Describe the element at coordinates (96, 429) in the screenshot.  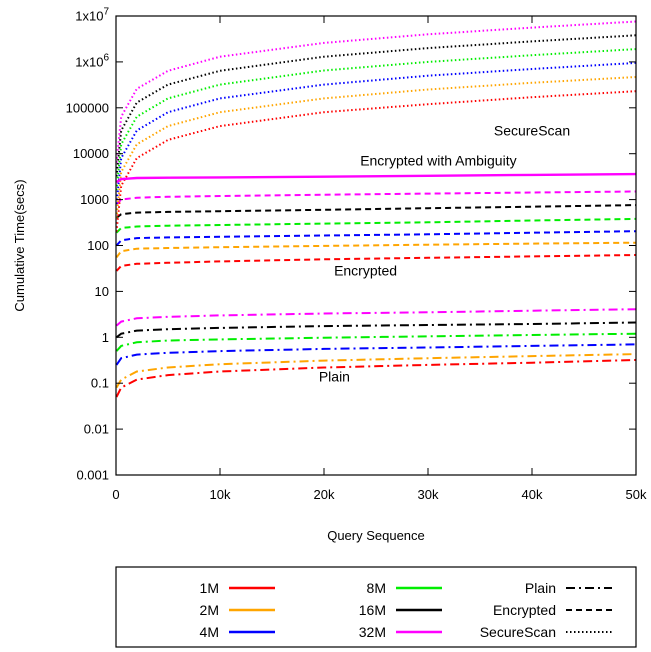
I see `y-tick-label: 0.01` at that location.